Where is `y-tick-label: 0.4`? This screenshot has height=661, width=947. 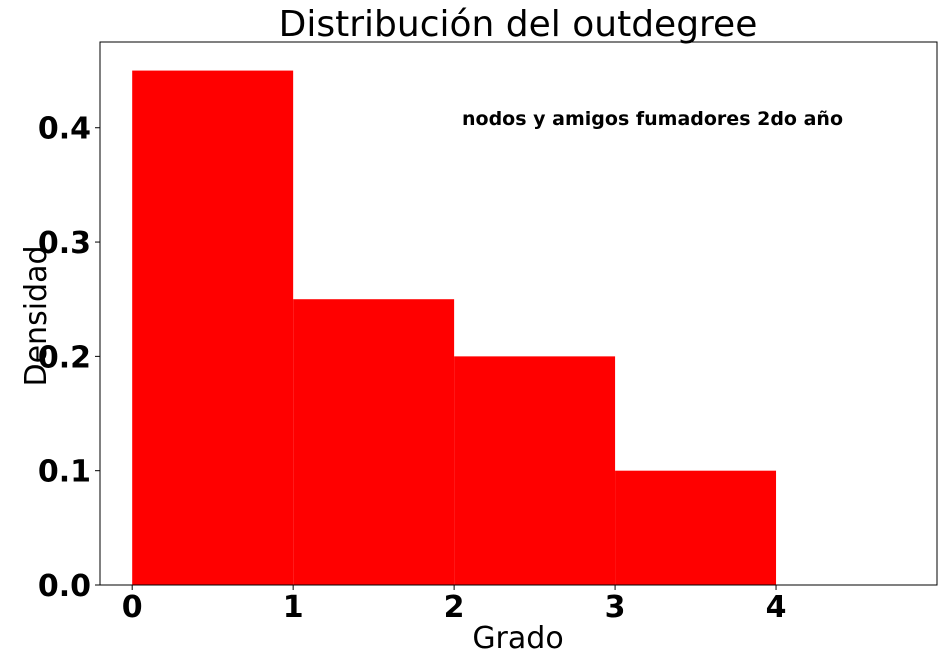 y-tick-label: 0.4 is located at coordinates (64, 129).